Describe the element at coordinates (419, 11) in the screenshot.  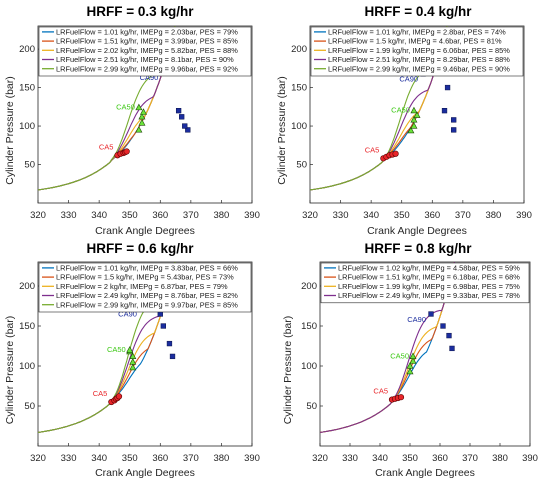
I see `chart-title: HRFF = 0.4 kg/hr` at that location.